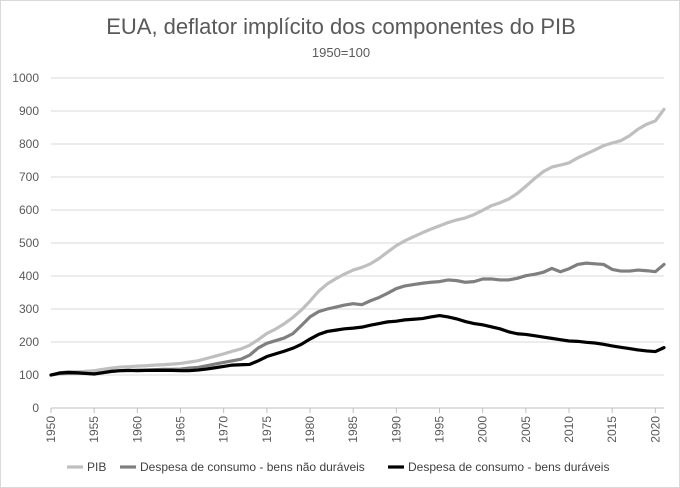 The image size is (680, 488). What do you see at coordinates (526, 429) in the screenshot?
I see `x-tick-label: 2005` at bounding box center [526, 429].